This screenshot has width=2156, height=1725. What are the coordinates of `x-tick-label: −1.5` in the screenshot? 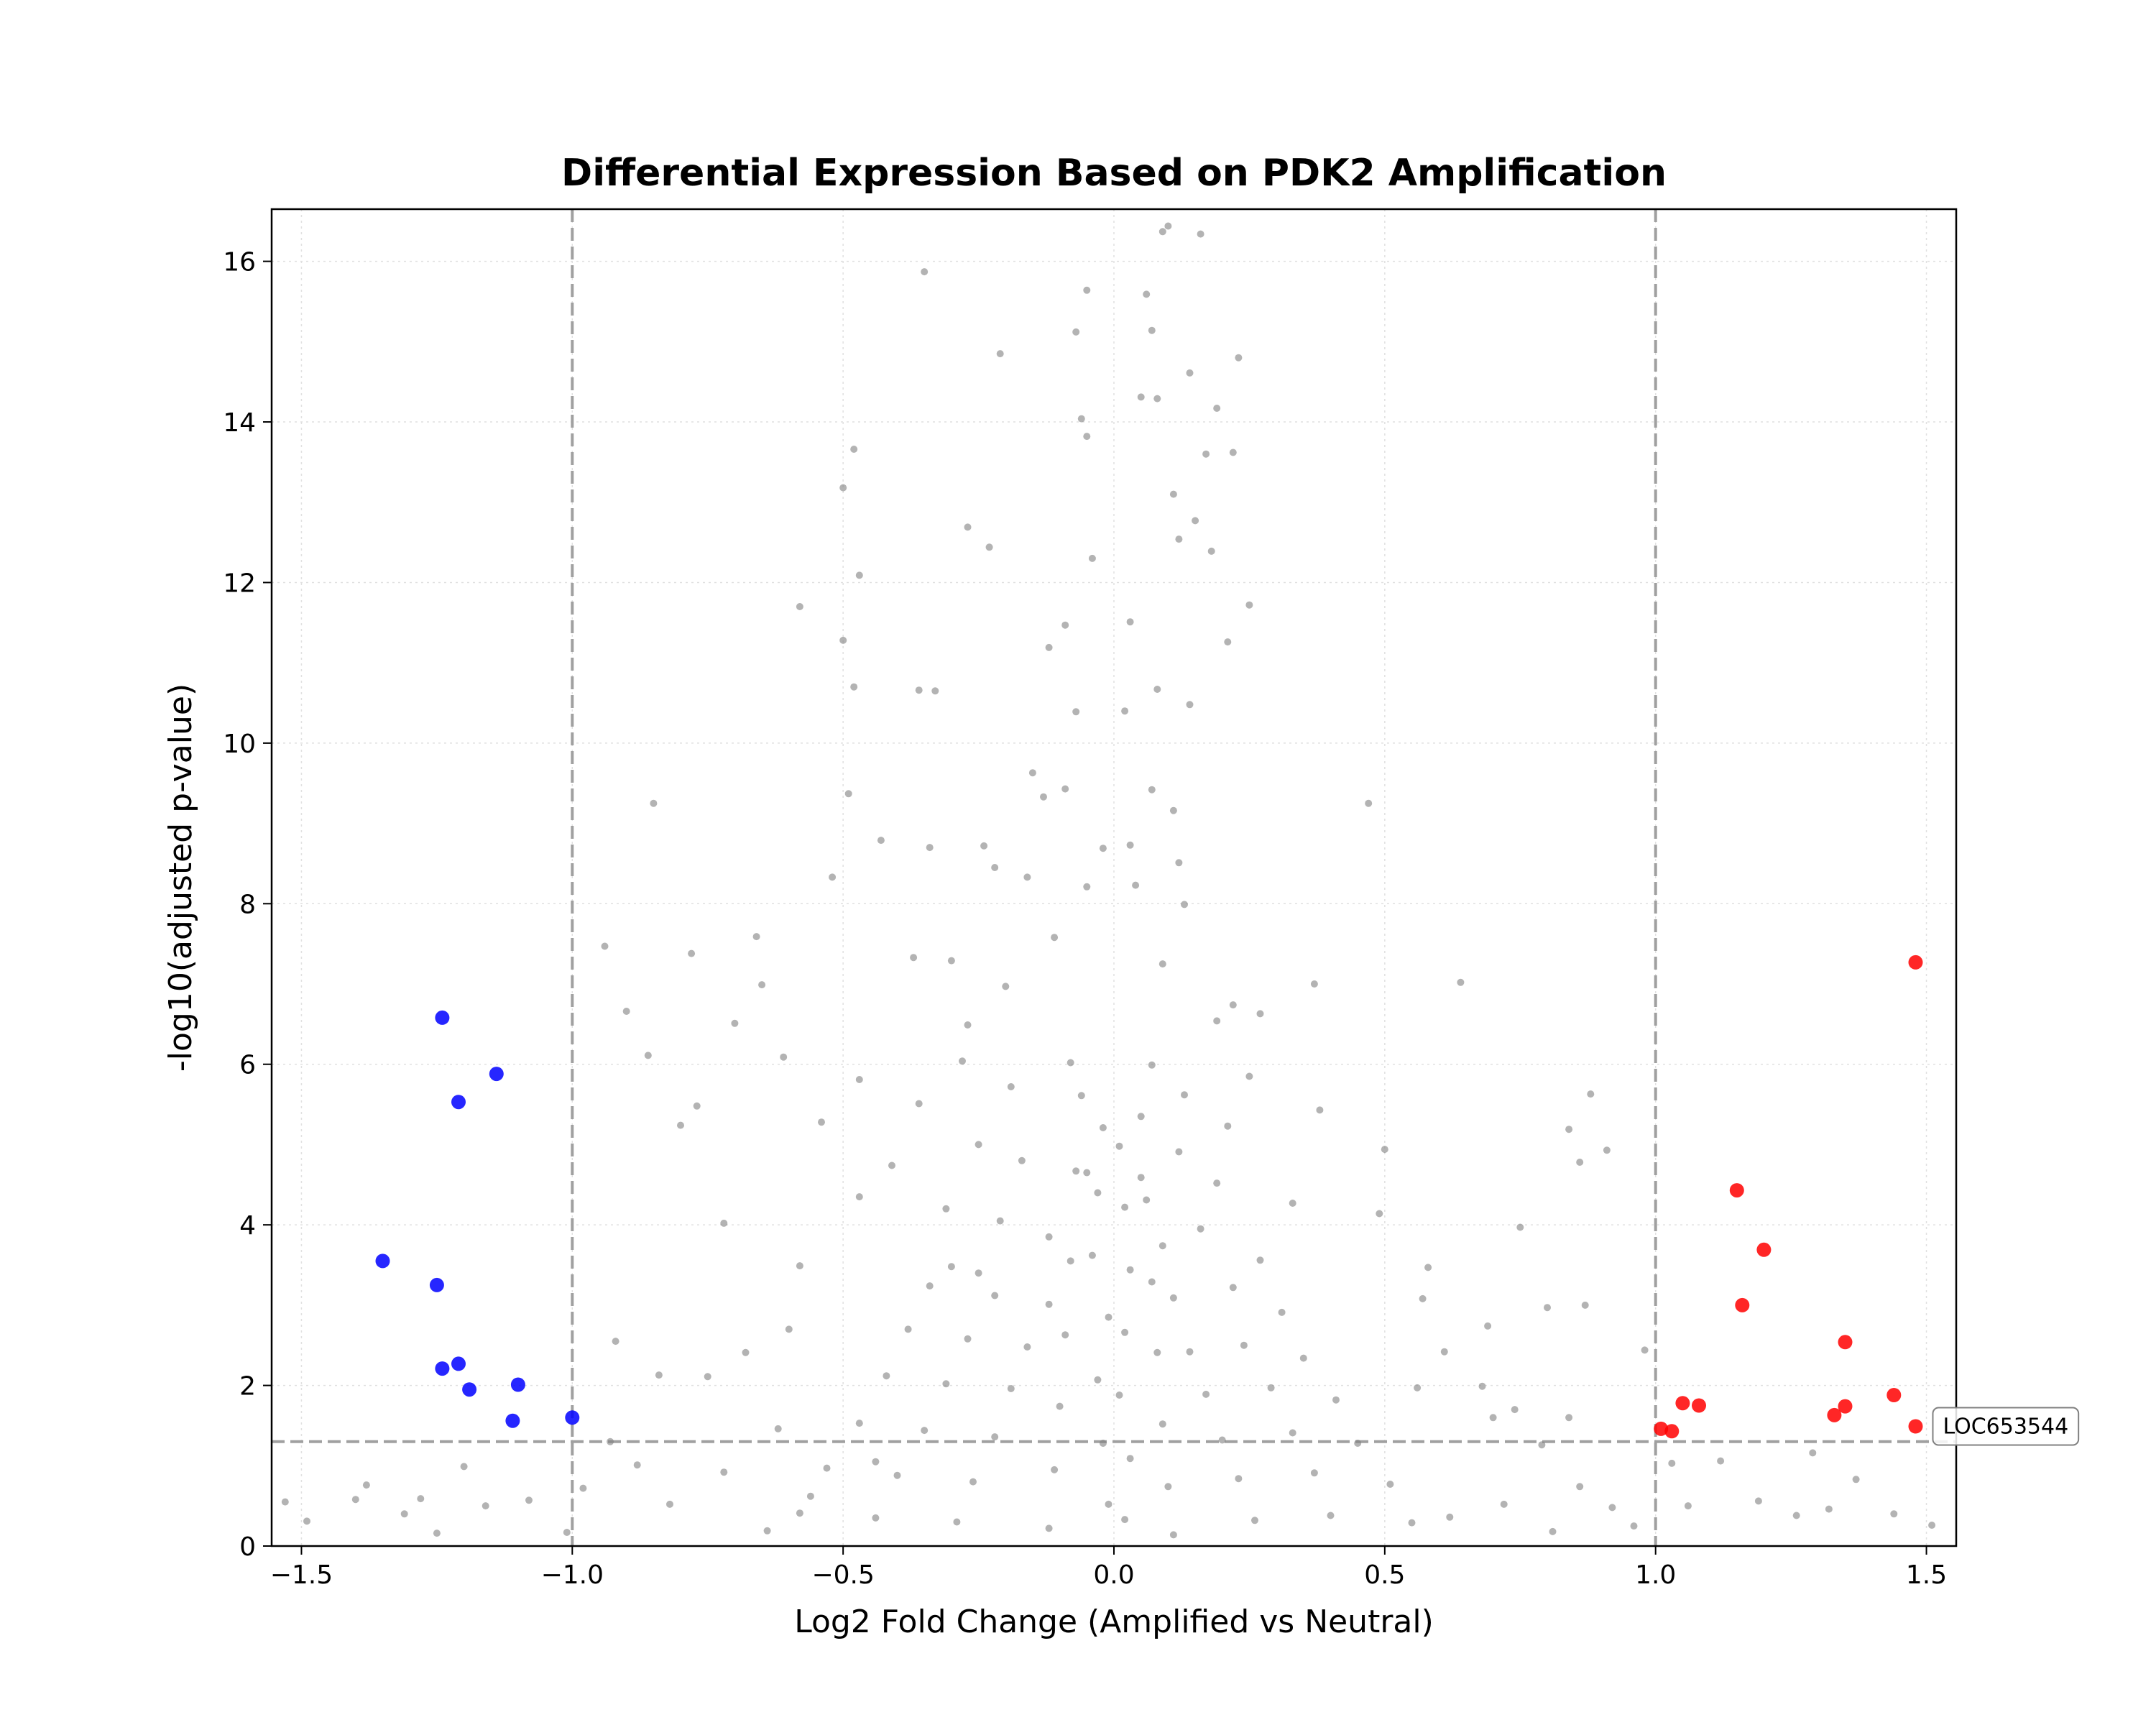 It's located at (301, 1575).